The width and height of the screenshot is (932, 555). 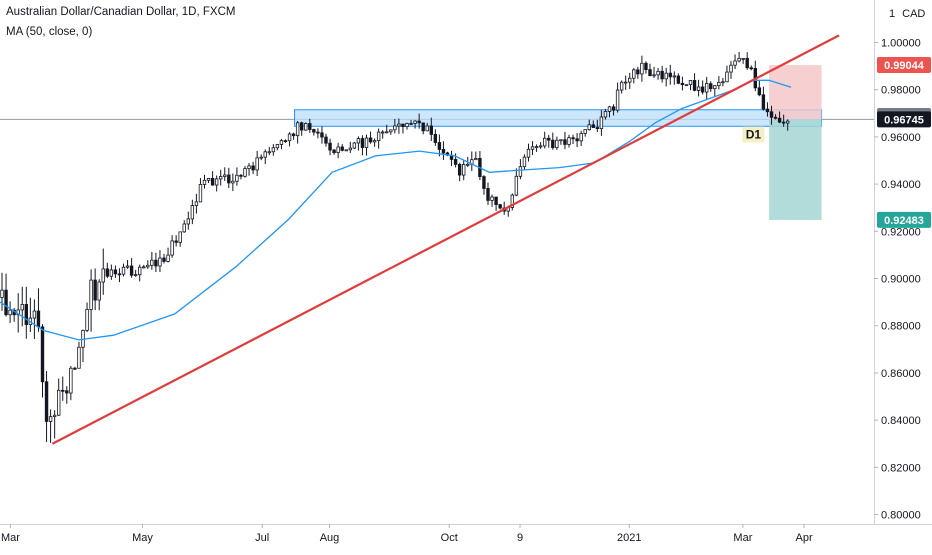 I want to click on currency-multiplier: 1, so click(x=892, y=14).